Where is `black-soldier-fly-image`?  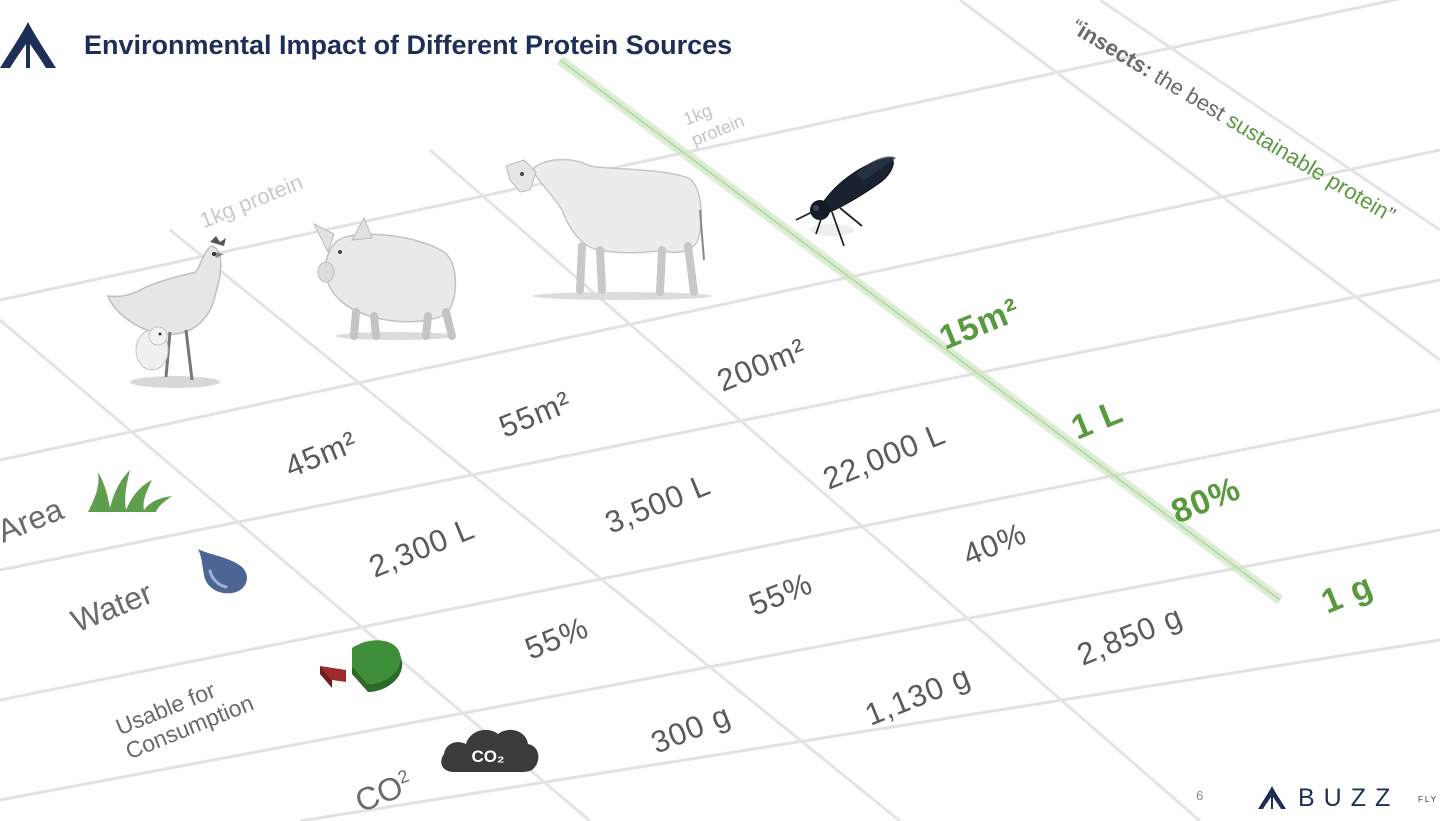 black-soldier-fly-image is located at coordinates (845, 201).